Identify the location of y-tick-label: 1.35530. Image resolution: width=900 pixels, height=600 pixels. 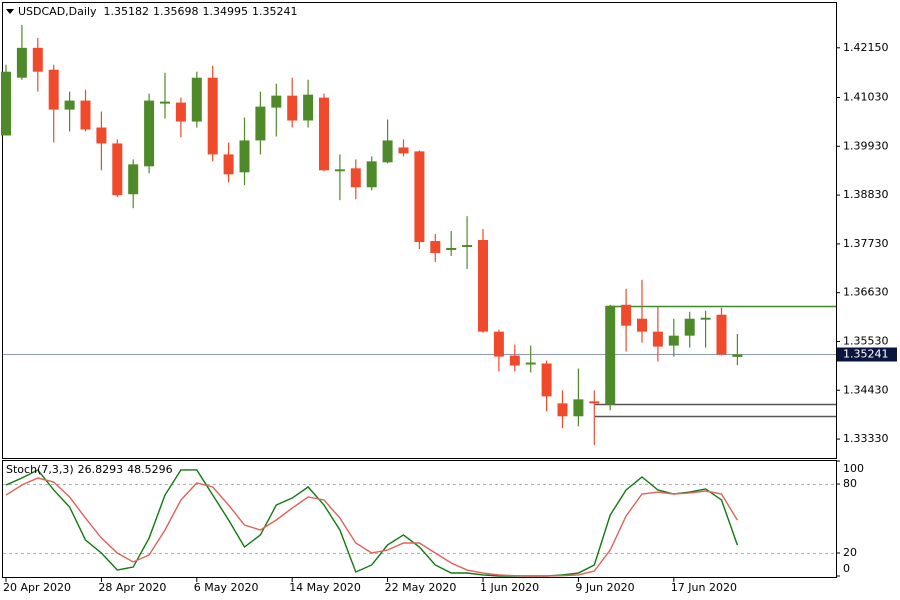
(866, 340).